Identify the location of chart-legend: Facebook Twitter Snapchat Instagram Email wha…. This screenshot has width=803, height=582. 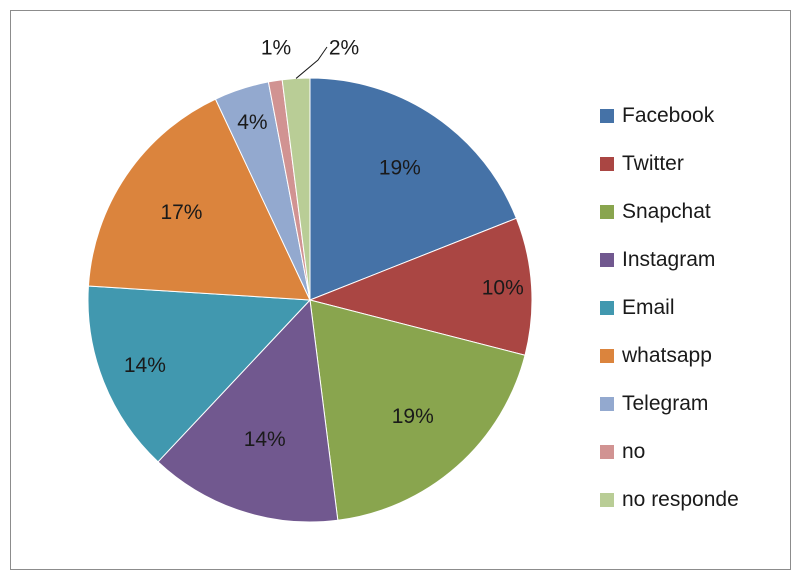
(669, 308).